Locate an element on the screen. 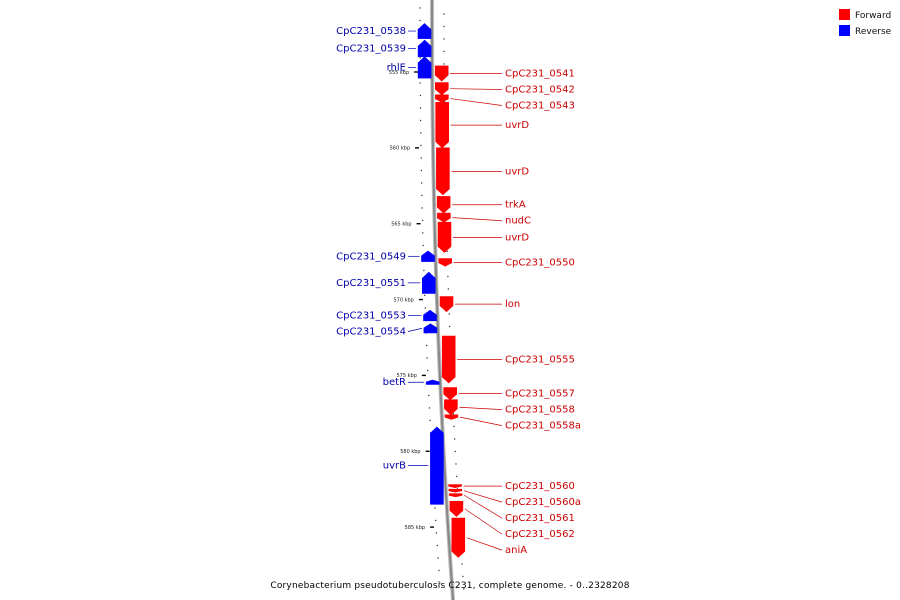 This screenshot has height=600, width=900. forward-gene-label: CpC231_0560 is located at coordinates (540, 486).